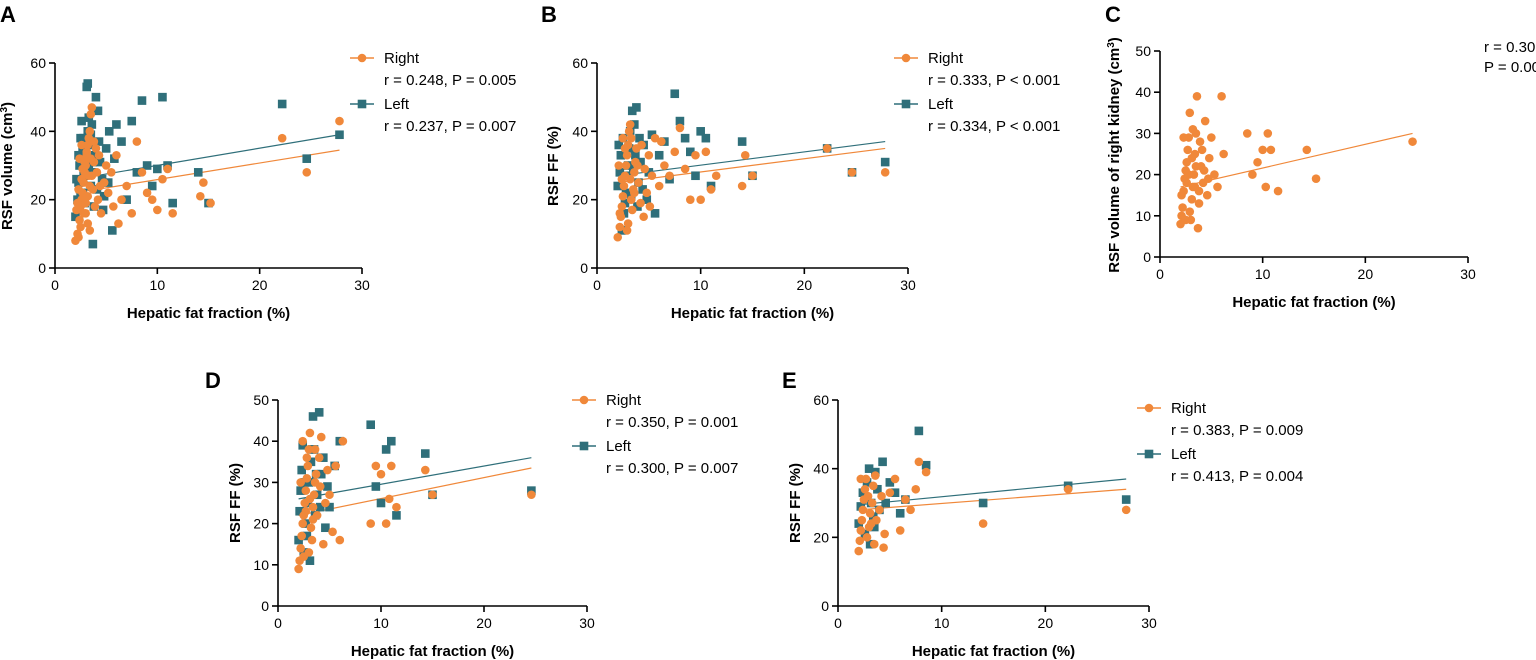  I want to click on y-tick-label-b: 40, so click(580, 131).